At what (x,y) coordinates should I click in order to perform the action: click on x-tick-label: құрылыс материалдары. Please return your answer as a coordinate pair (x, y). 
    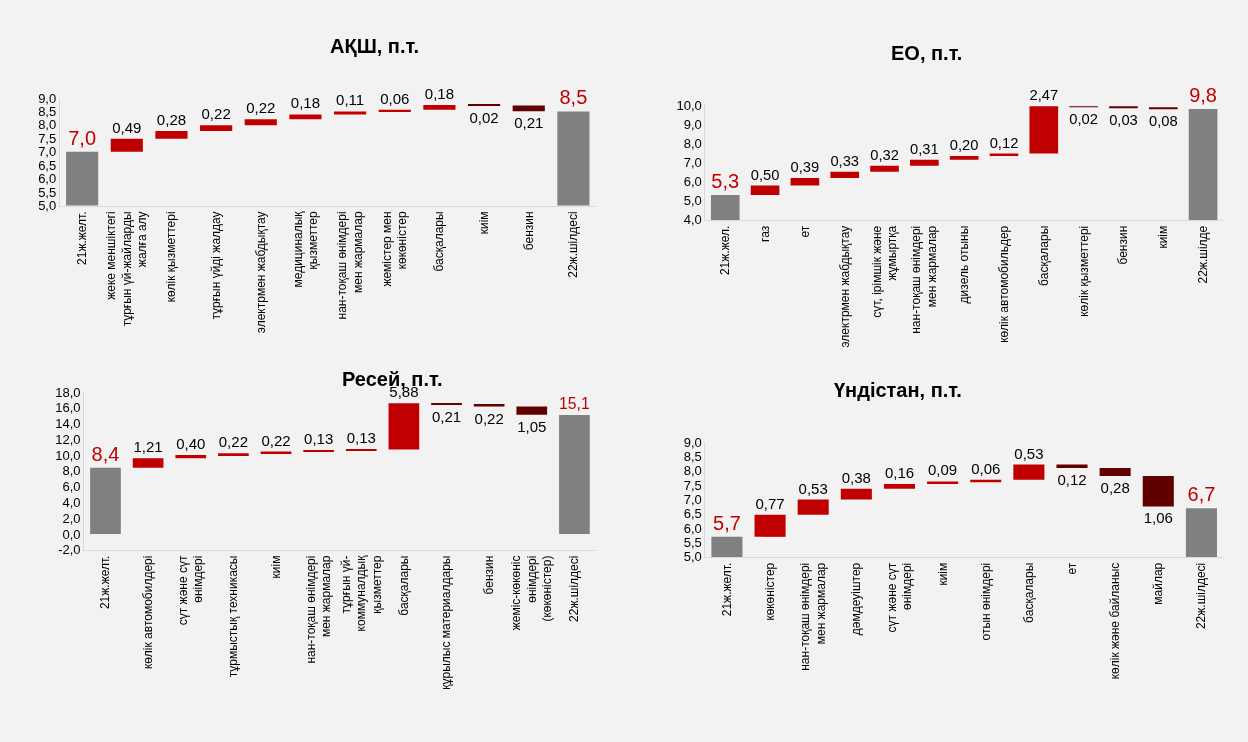
    Looking at the image, I should click on (446, 622).